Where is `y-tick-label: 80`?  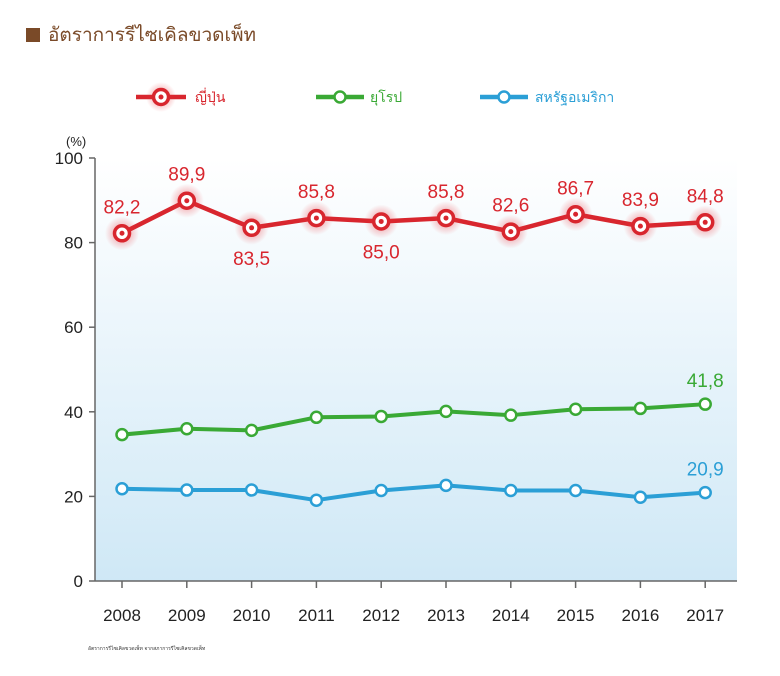 y-tick-label: 80 is located at coordinates (73, 243).